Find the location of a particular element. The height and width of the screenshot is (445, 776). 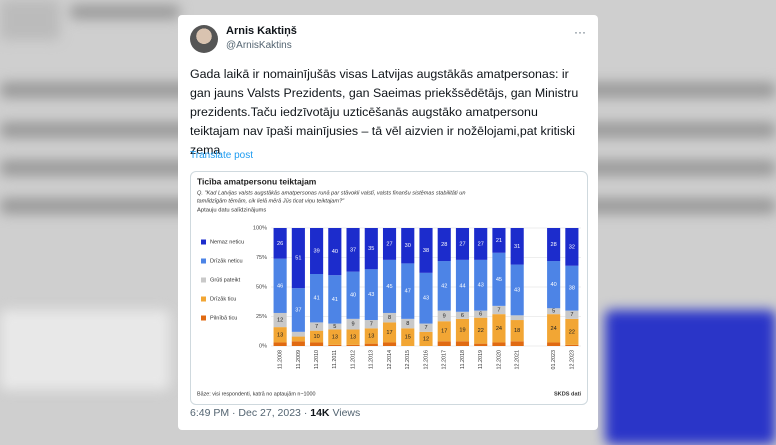

x-tick-label: 11.2011 is located at coordinates (335, 359).